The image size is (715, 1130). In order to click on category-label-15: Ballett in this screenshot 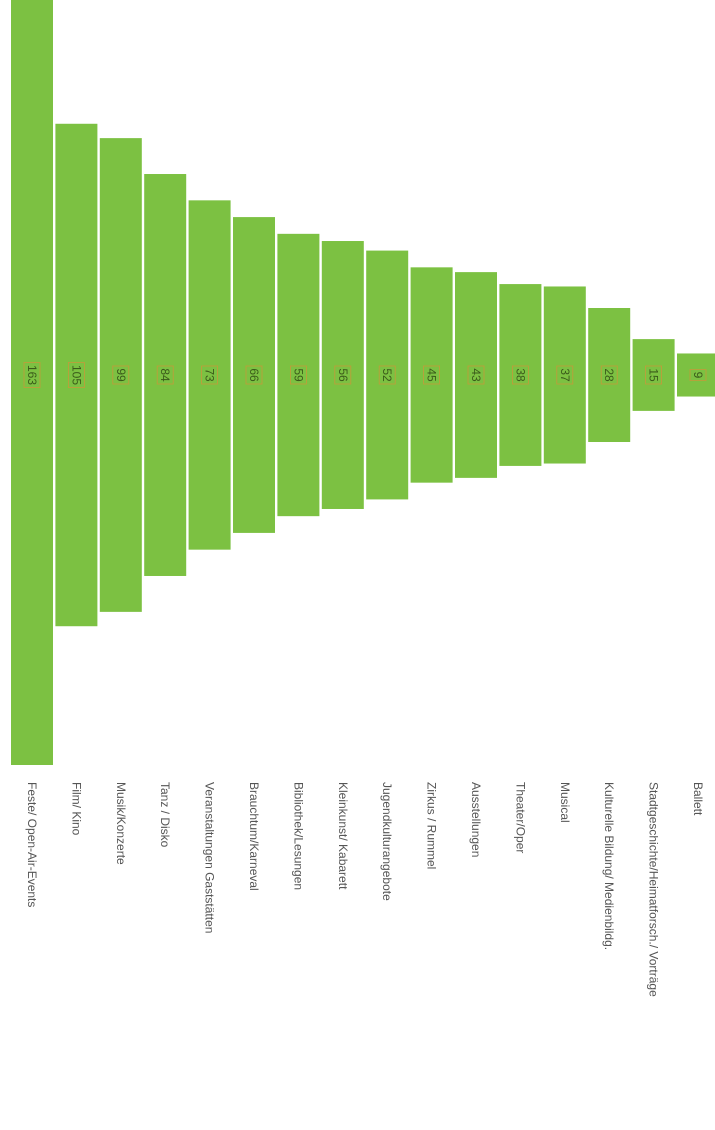, I will do `click(698, 799)`.